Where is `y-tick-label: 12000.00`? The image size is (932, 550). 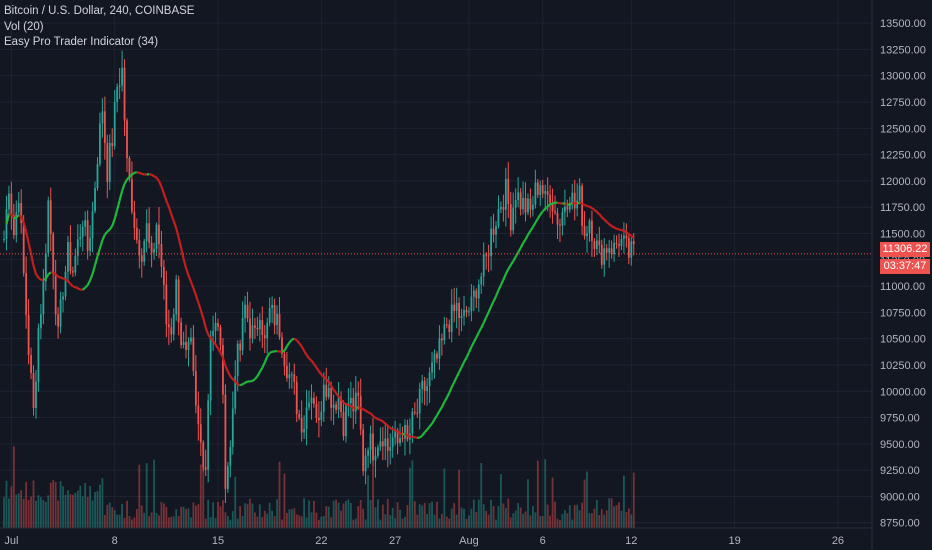
y-tick-label: 12000.00 is located at coordinates (903, 182).